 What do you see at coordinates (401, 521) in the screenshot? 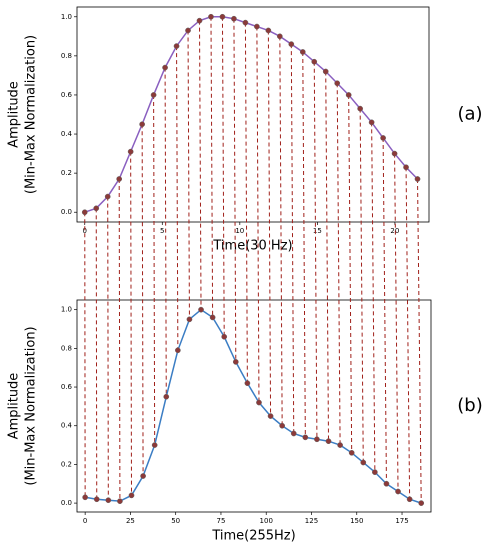
I see `x-tick-label: 175` at bounding box center [401, 521].